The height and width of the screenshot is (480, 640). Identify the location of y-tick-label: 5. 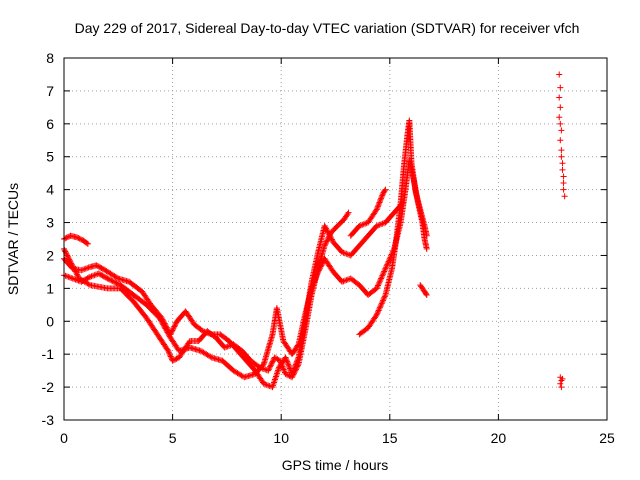
(50, 157).